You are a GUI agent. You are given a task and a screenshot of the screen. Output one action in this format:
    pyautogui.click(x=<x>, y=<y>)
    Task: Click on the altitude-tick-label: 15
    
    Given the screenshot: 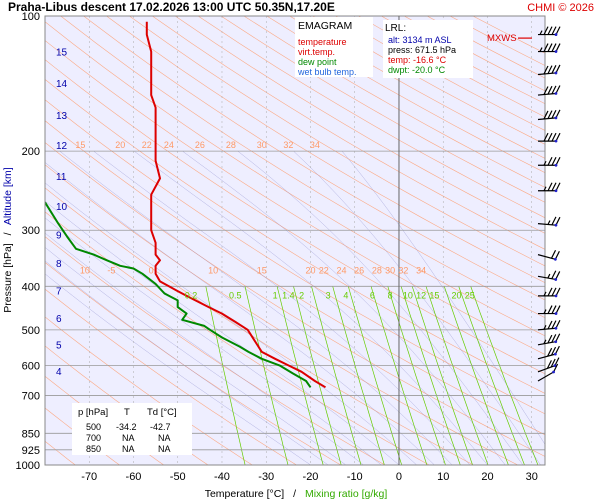 What is the action you would take?
    pyautogui.click(x=62, y=53)
    